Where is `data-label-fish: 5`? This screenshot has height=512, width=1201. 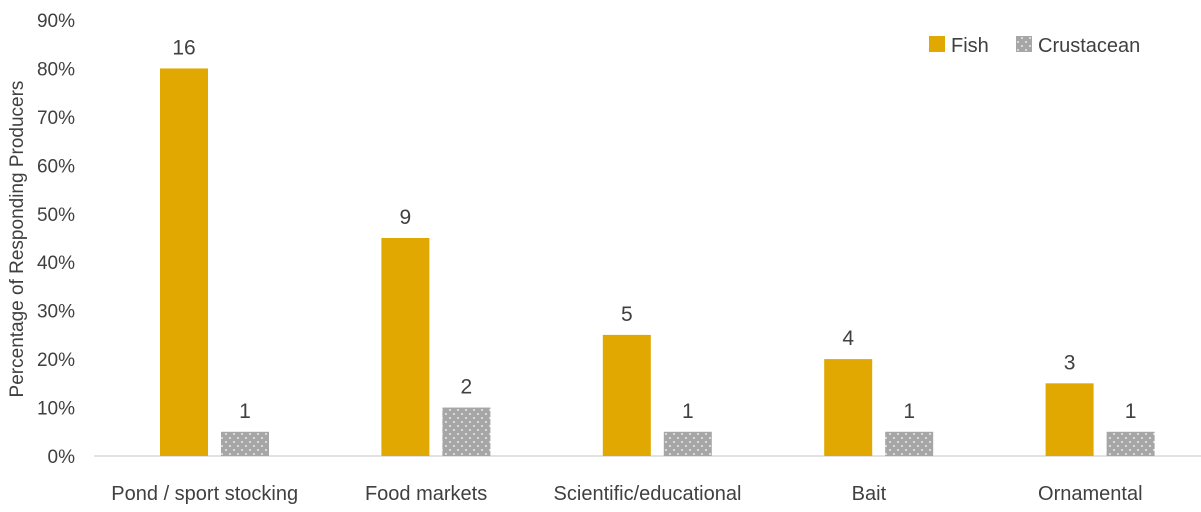
data-label-fish: 5 is located at coordinates (627, 314).